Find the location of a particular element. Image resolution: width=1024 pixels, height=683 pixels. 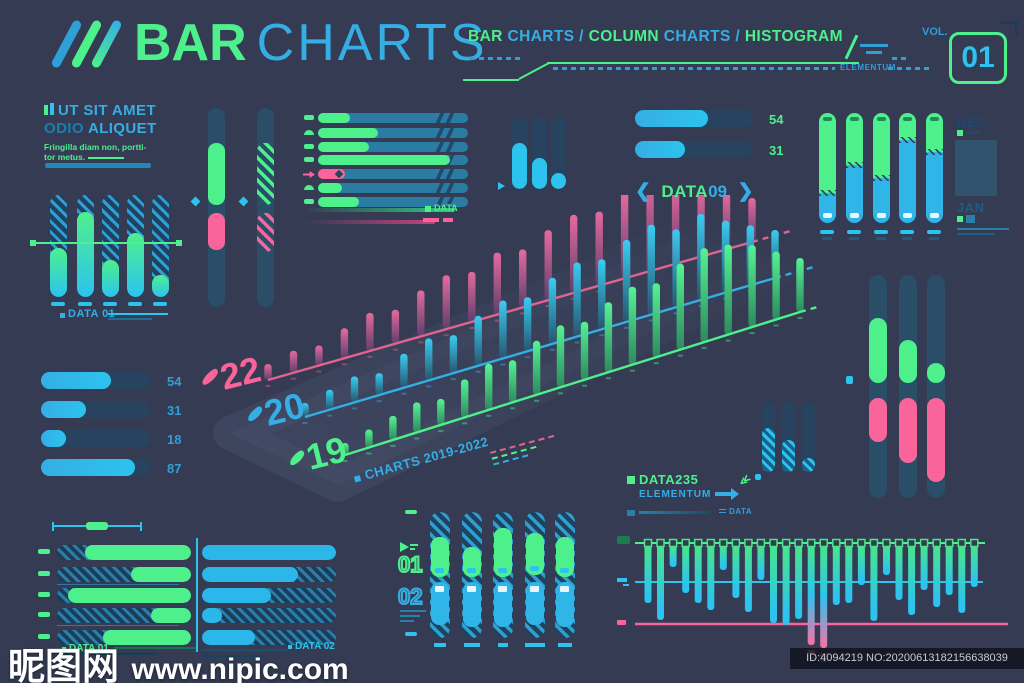

tornado-green-fill is located at coordinates (161, 574).